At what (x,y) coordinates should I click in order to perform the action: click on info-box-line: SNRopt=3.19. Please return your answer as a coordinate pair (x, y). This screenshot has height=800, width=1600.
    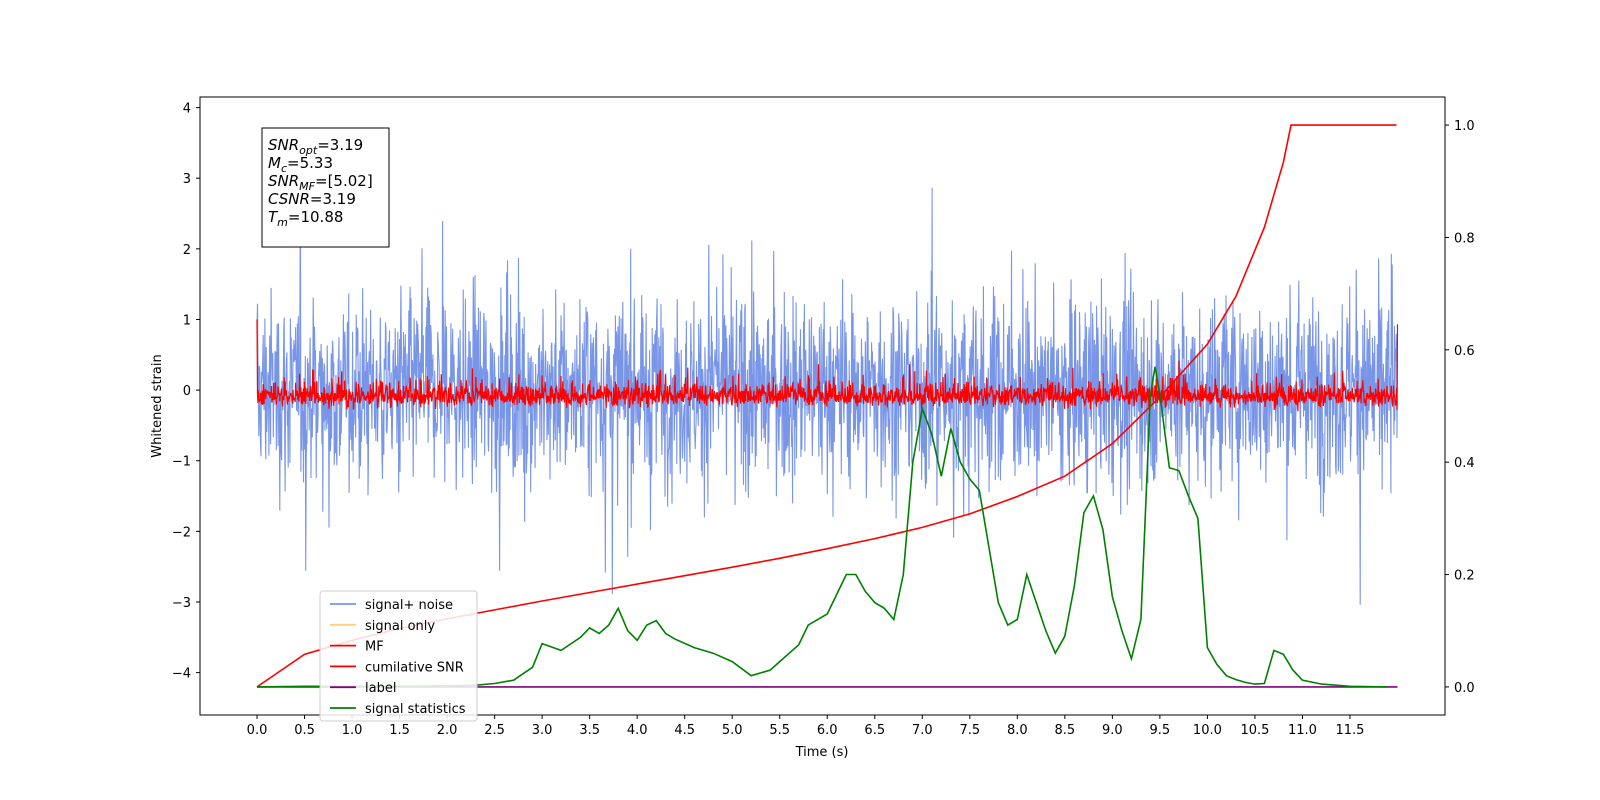
    Looking at the image, I should click on (315, 146).